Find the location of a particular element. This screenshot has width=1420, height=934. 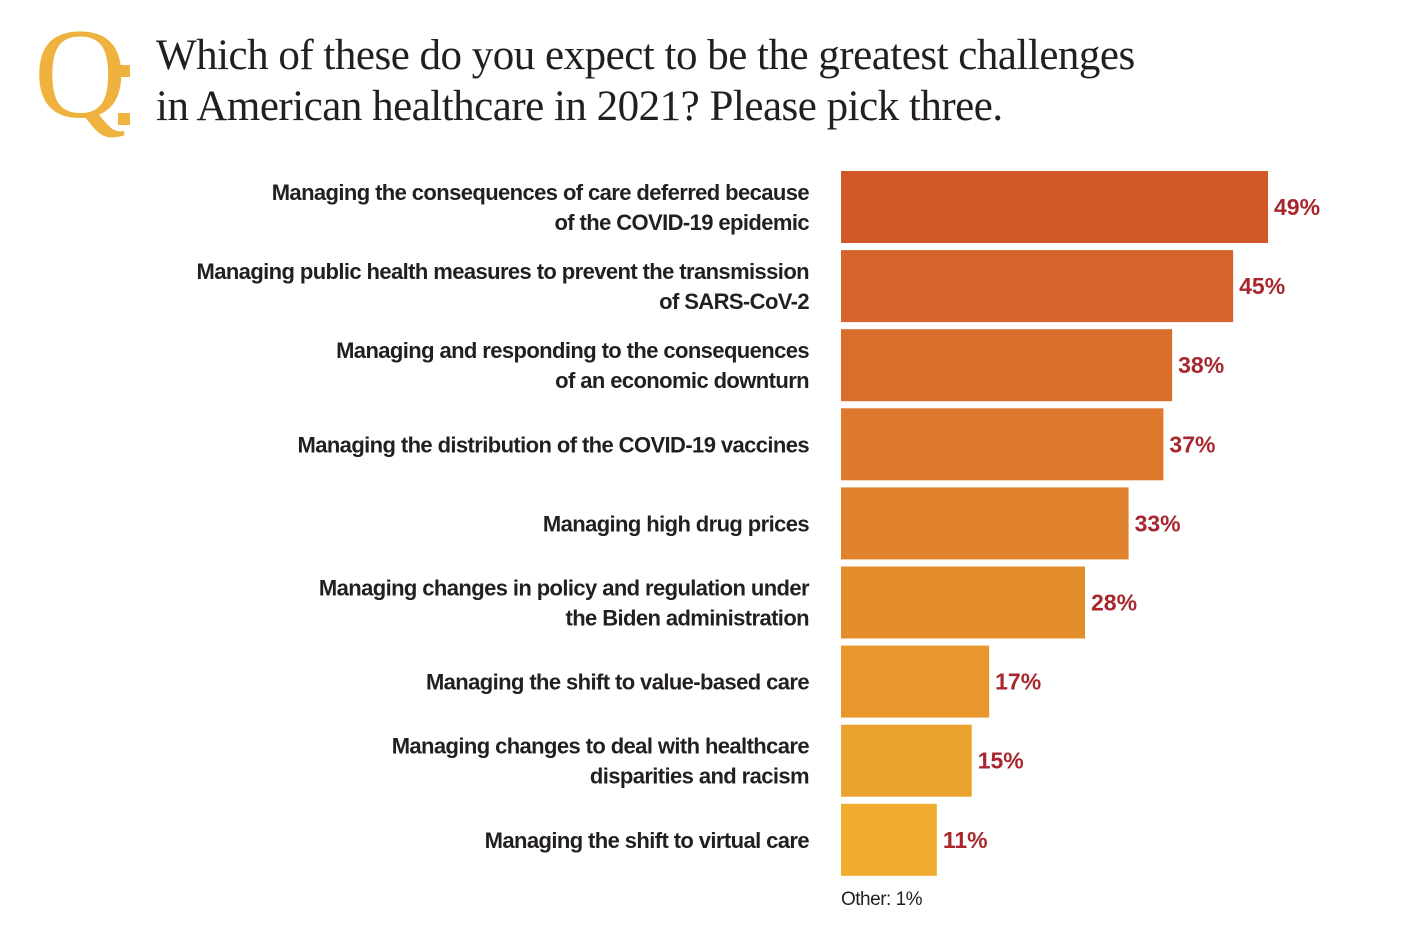

value-label-6: 28% is located at coordinates (1114, 603).